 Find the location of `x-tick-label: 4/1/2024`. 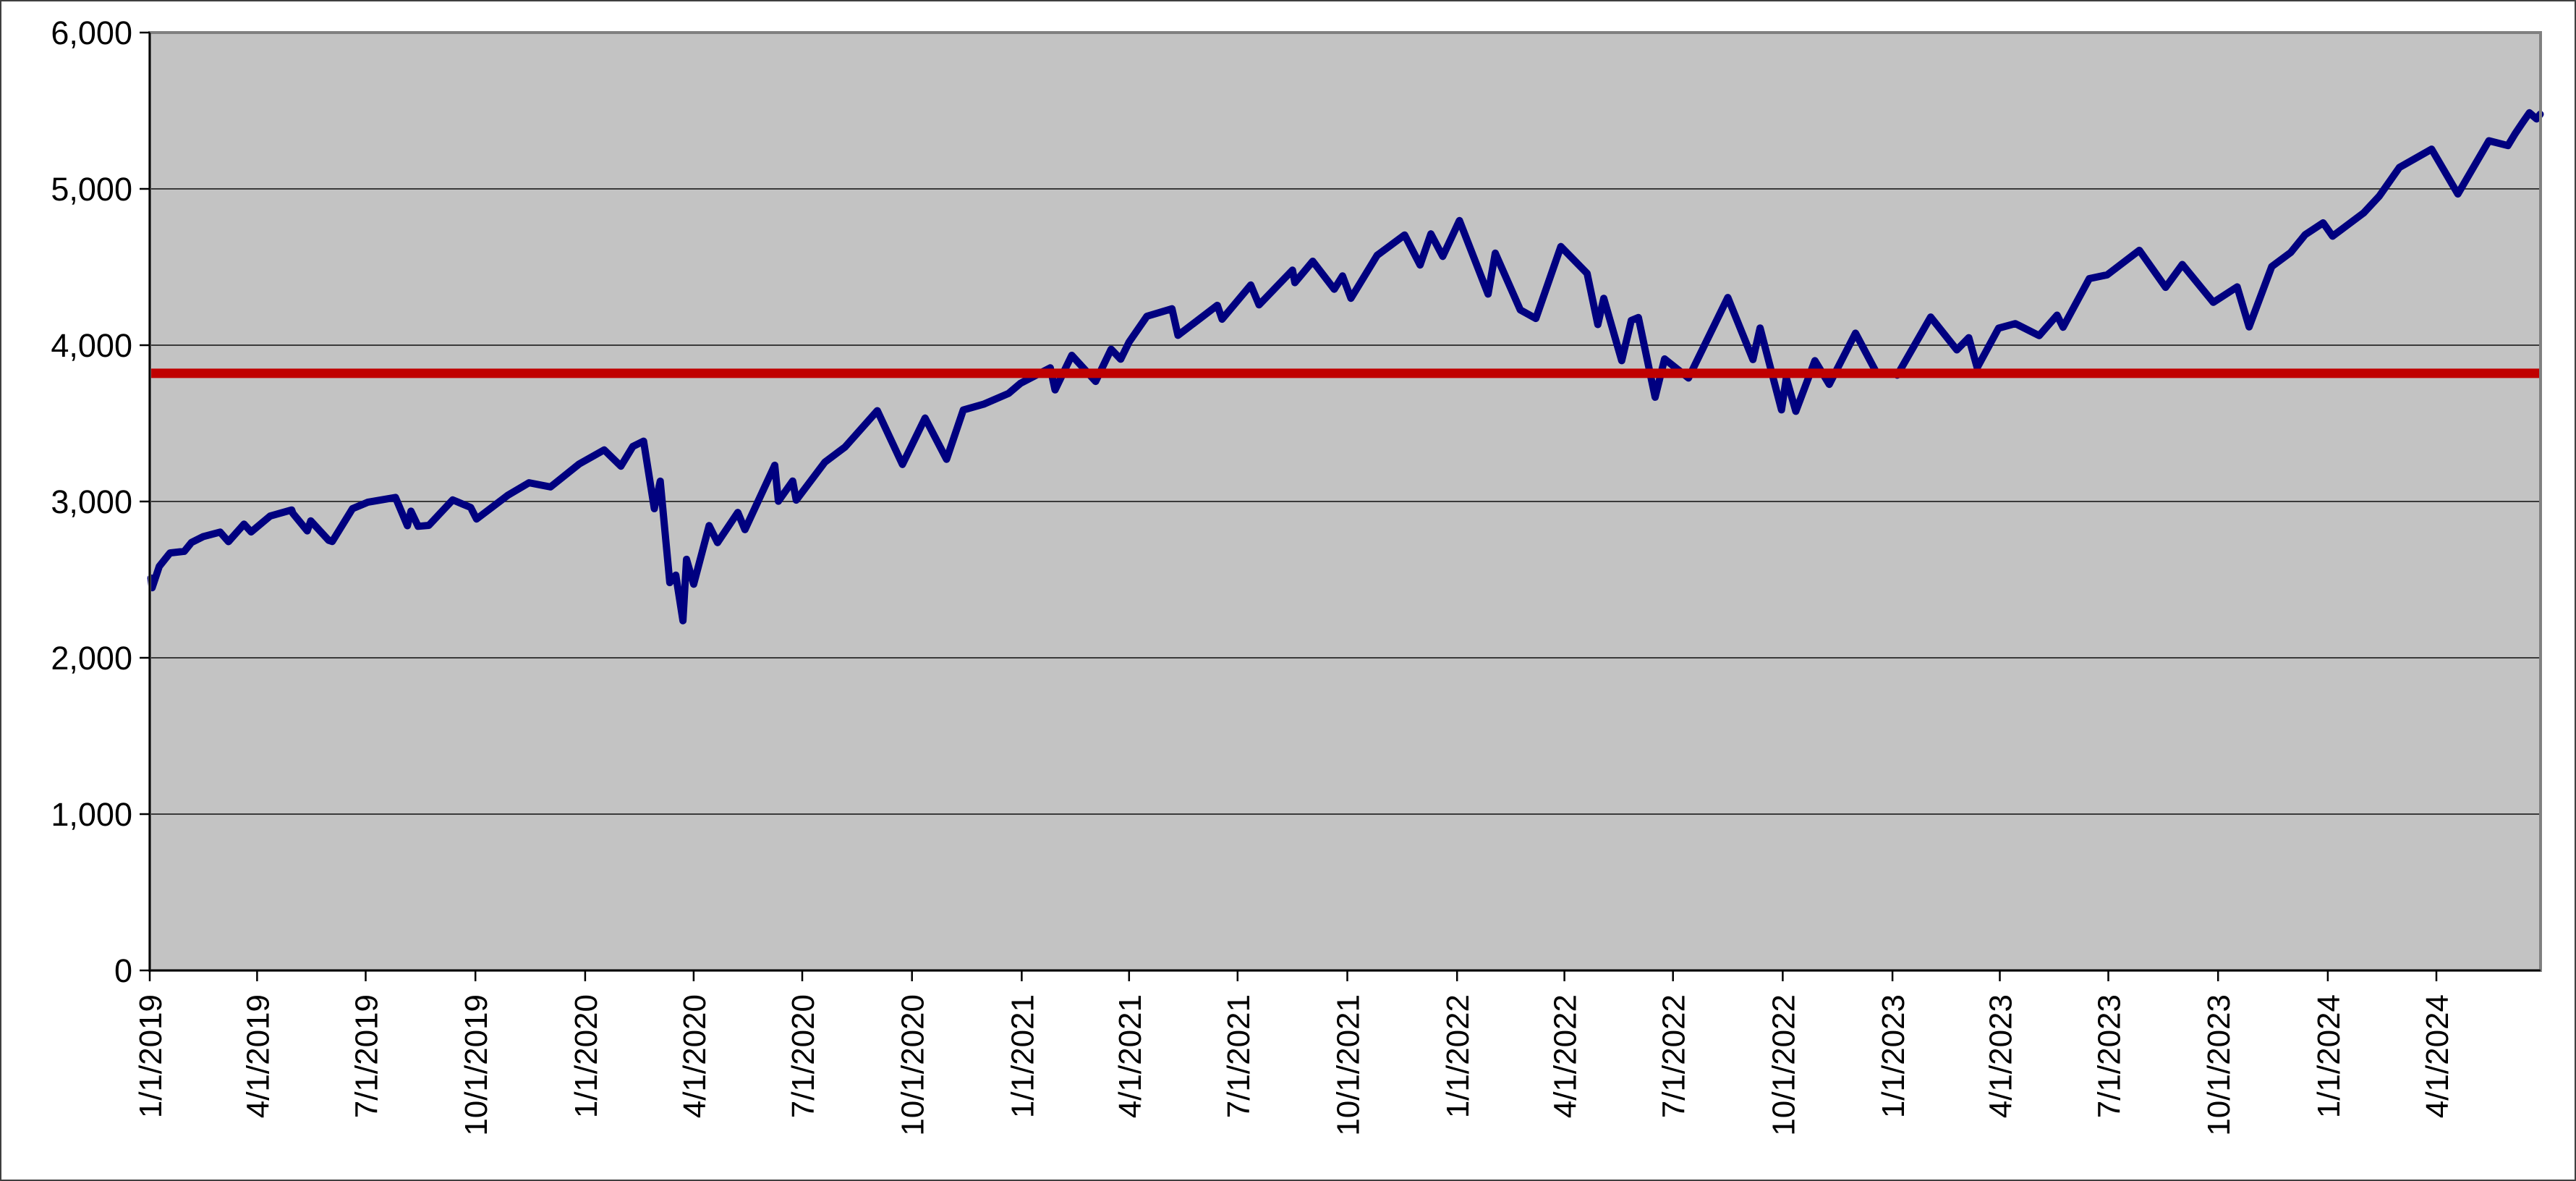

x-tick-label: 4/1/2024 is located at coordinates (2437, 1056).